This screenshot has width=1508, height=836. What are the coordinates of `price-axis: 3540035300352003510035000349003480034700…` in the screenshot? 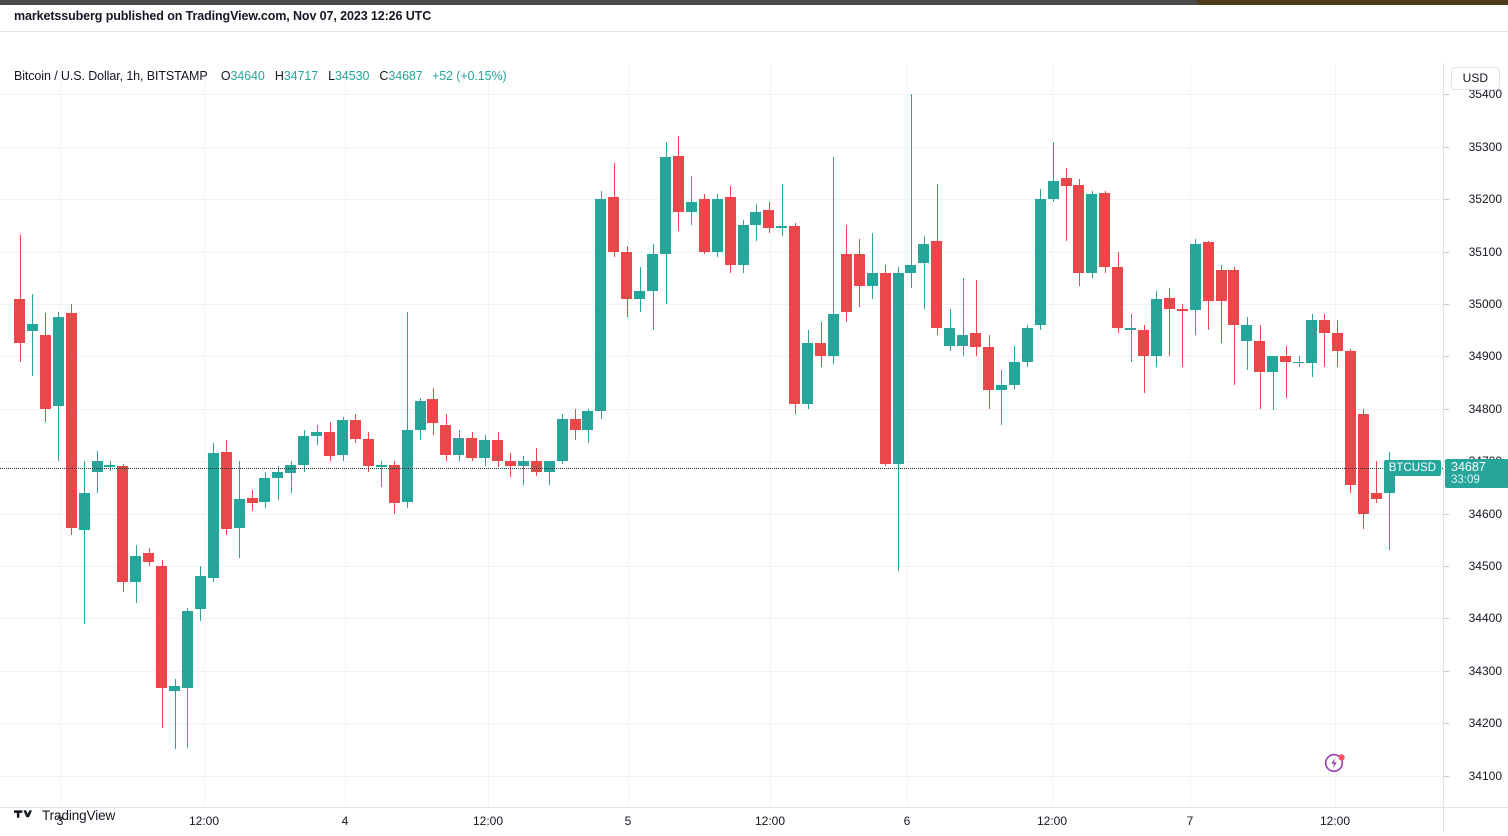 It's located at (1475, 435).